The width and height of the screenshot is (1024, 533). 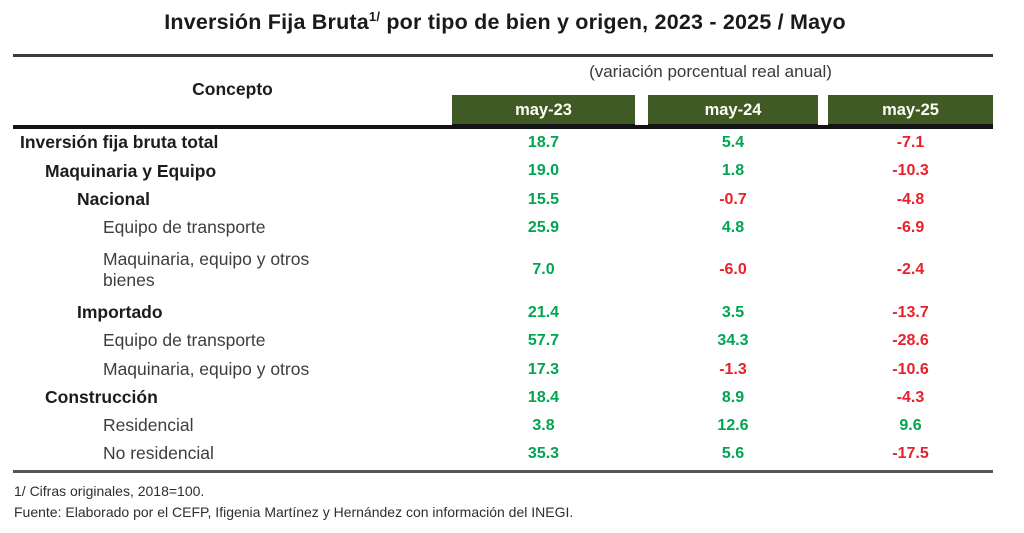 I want to click on table-row: Inversión fija bruta total 18.7 5.4 -7.1, so click(x=503, y=143).